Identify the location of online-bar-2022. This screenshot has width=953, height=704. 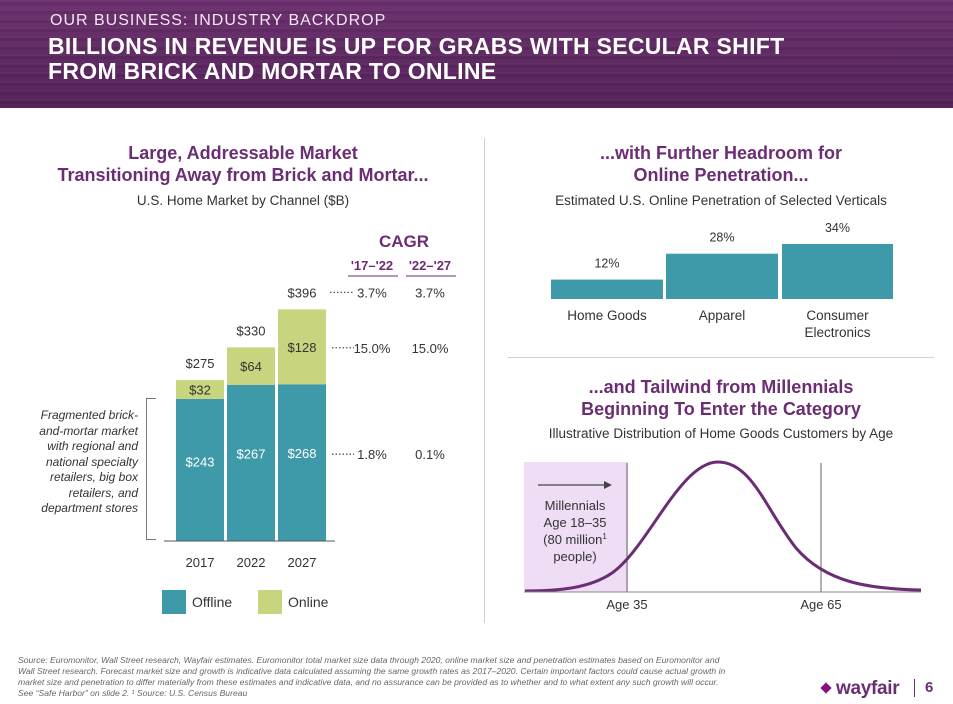
(251, 366).